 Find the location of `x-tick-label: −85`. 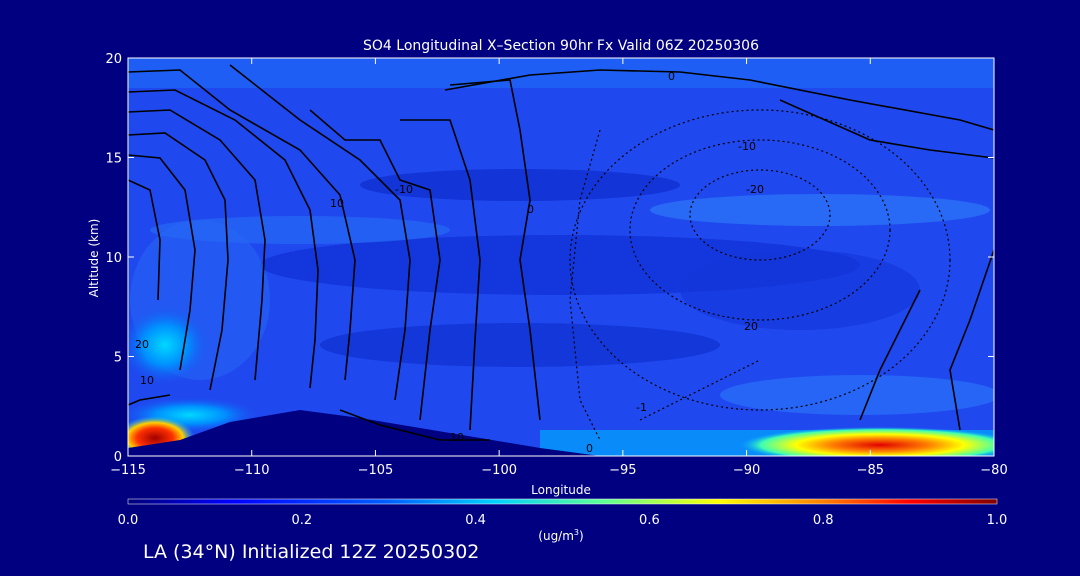

x-tick-label: −85 is located at coordinates (870, 470).